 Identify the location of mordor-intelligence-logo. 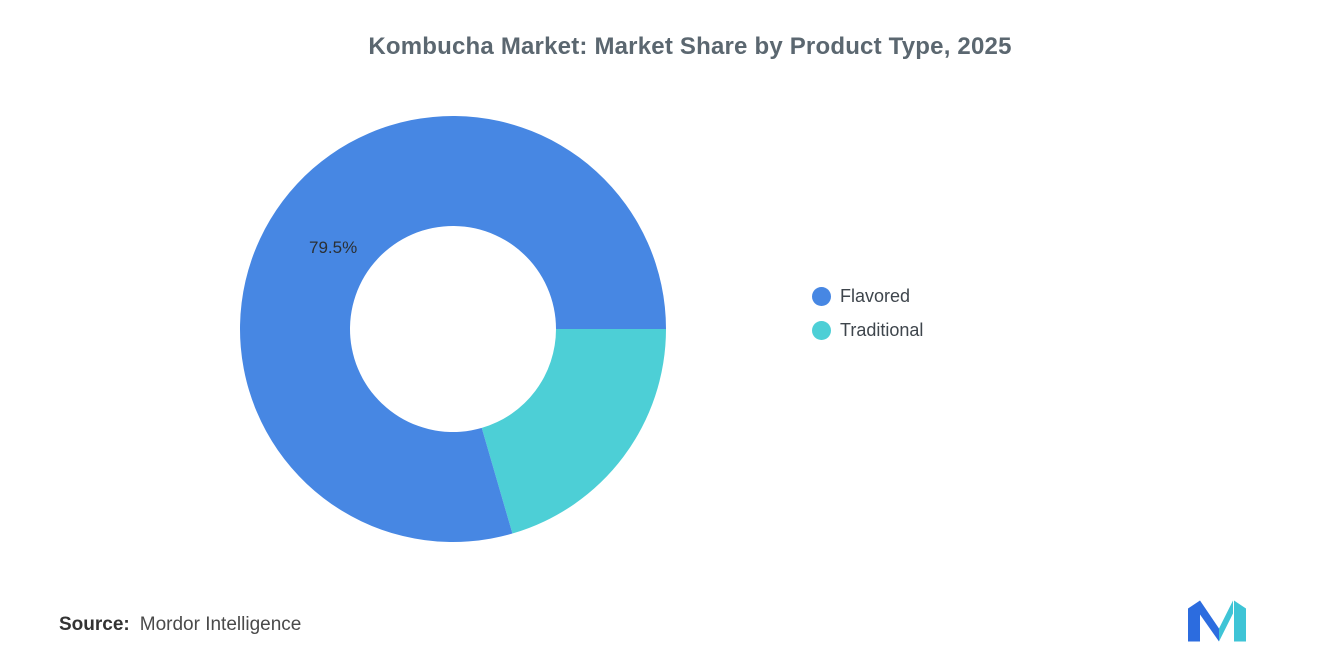
(1217, 619).